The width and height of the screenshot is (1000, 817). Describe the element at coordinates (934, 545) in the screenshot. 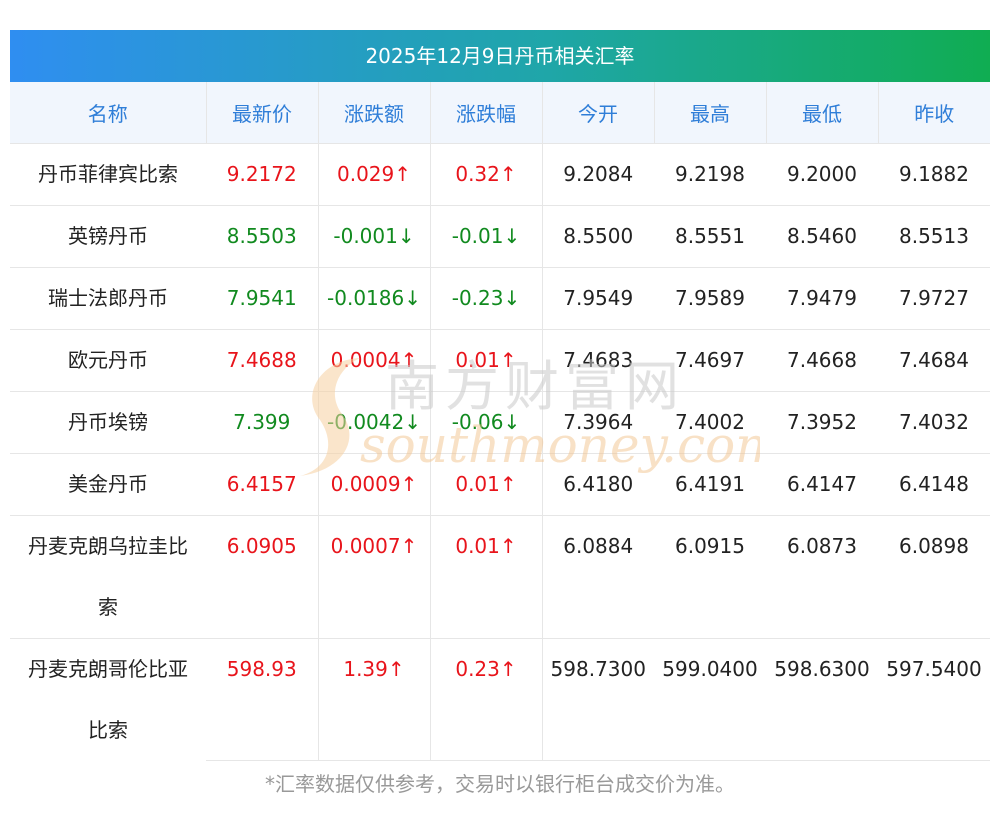

I see `prev-close-price-value: 6.0898` at that location.